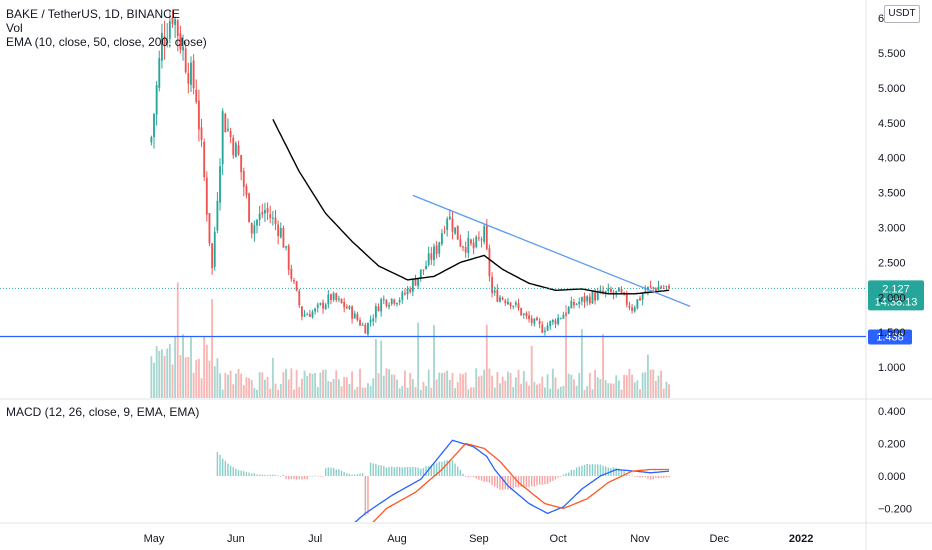 Image resolution: width=932 pixels, height=550 pixels. Describe the element at coordinates (456, 337) in the screenshot. I see `support-line-group: 1.438` at that location.